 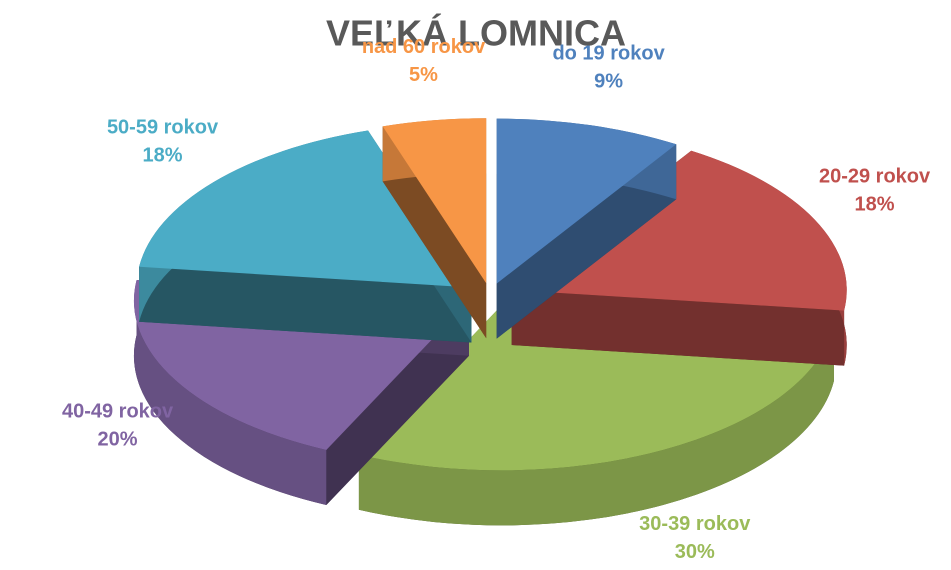 I want to click on slice-label: 20-29 rokov, so click(x=875, y=176).